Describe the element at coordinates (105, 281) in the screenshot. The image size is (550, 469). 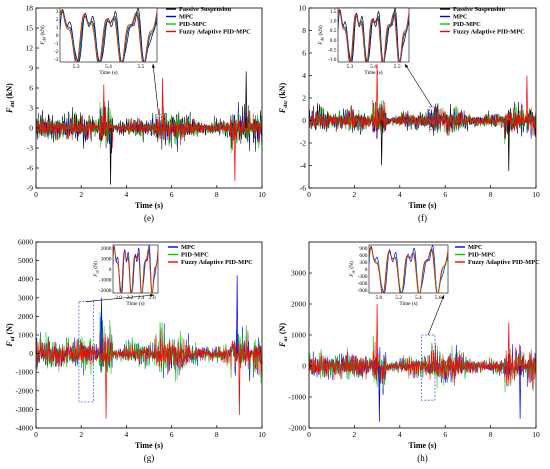
I see `inset-y-tick-label: -1000` at that location.